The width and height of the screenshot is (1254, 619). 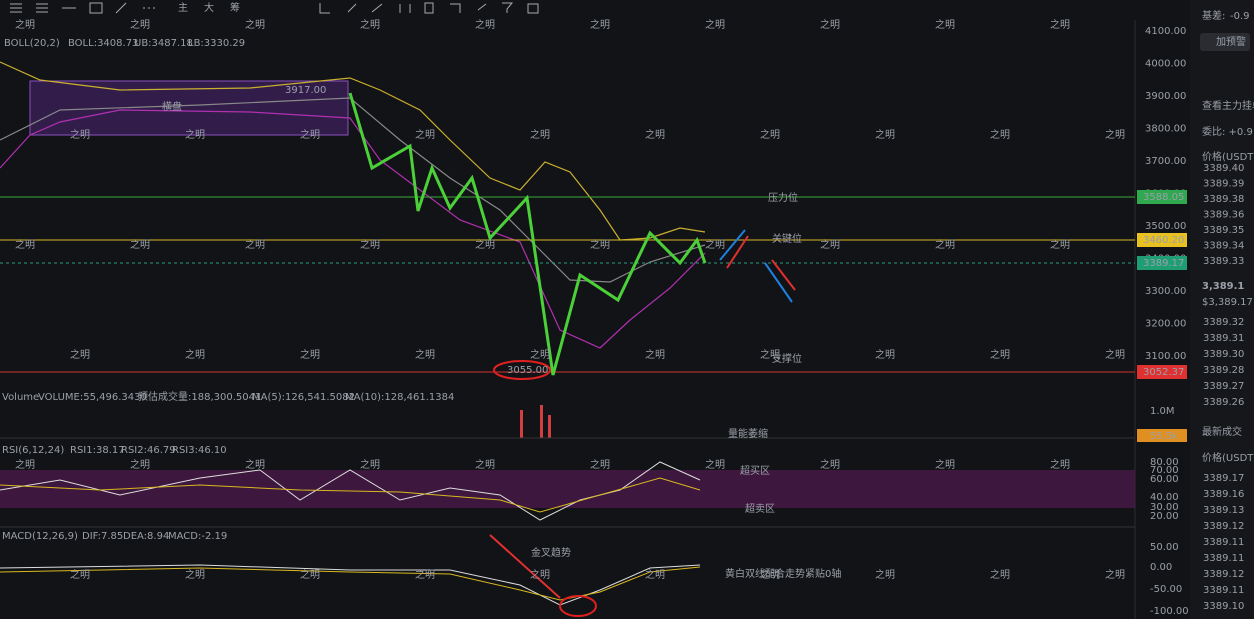 What do you see at coordinates (146, 536) in the screenshot?
I see `indicator-value: DEA:8.94` at bounding box center [146, 536].